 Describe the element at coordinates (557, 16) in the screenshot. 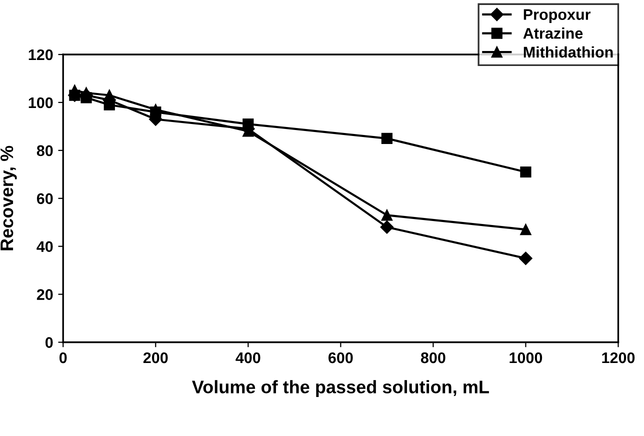

I see `legend-label: Propoxur` at that location.